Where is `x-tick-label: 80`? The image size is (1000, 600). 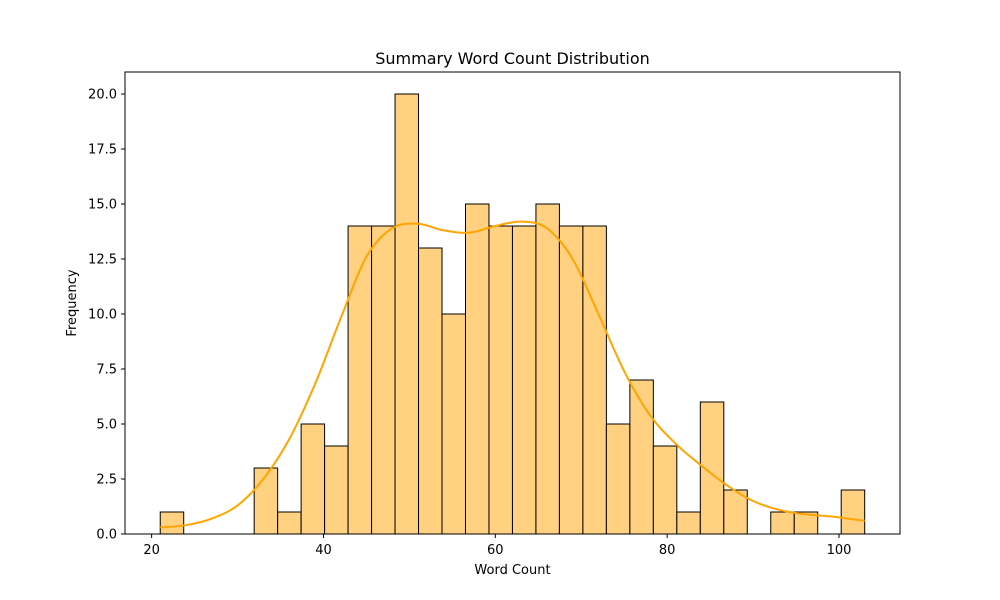 x-tick-label: 80 is located at coordinates (667, 550).